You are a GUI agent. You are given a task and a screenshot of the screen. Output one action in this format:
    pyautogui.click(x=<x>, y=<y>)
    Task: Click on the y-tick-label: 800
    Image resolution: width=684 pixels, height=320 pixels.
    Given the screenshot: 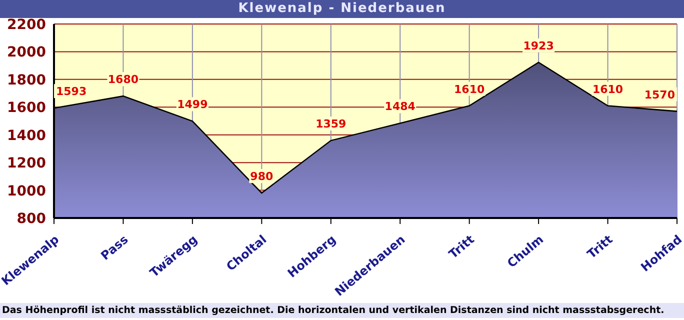 What is the action you would take?
    pyautogui.click(x=31, y=218)
    